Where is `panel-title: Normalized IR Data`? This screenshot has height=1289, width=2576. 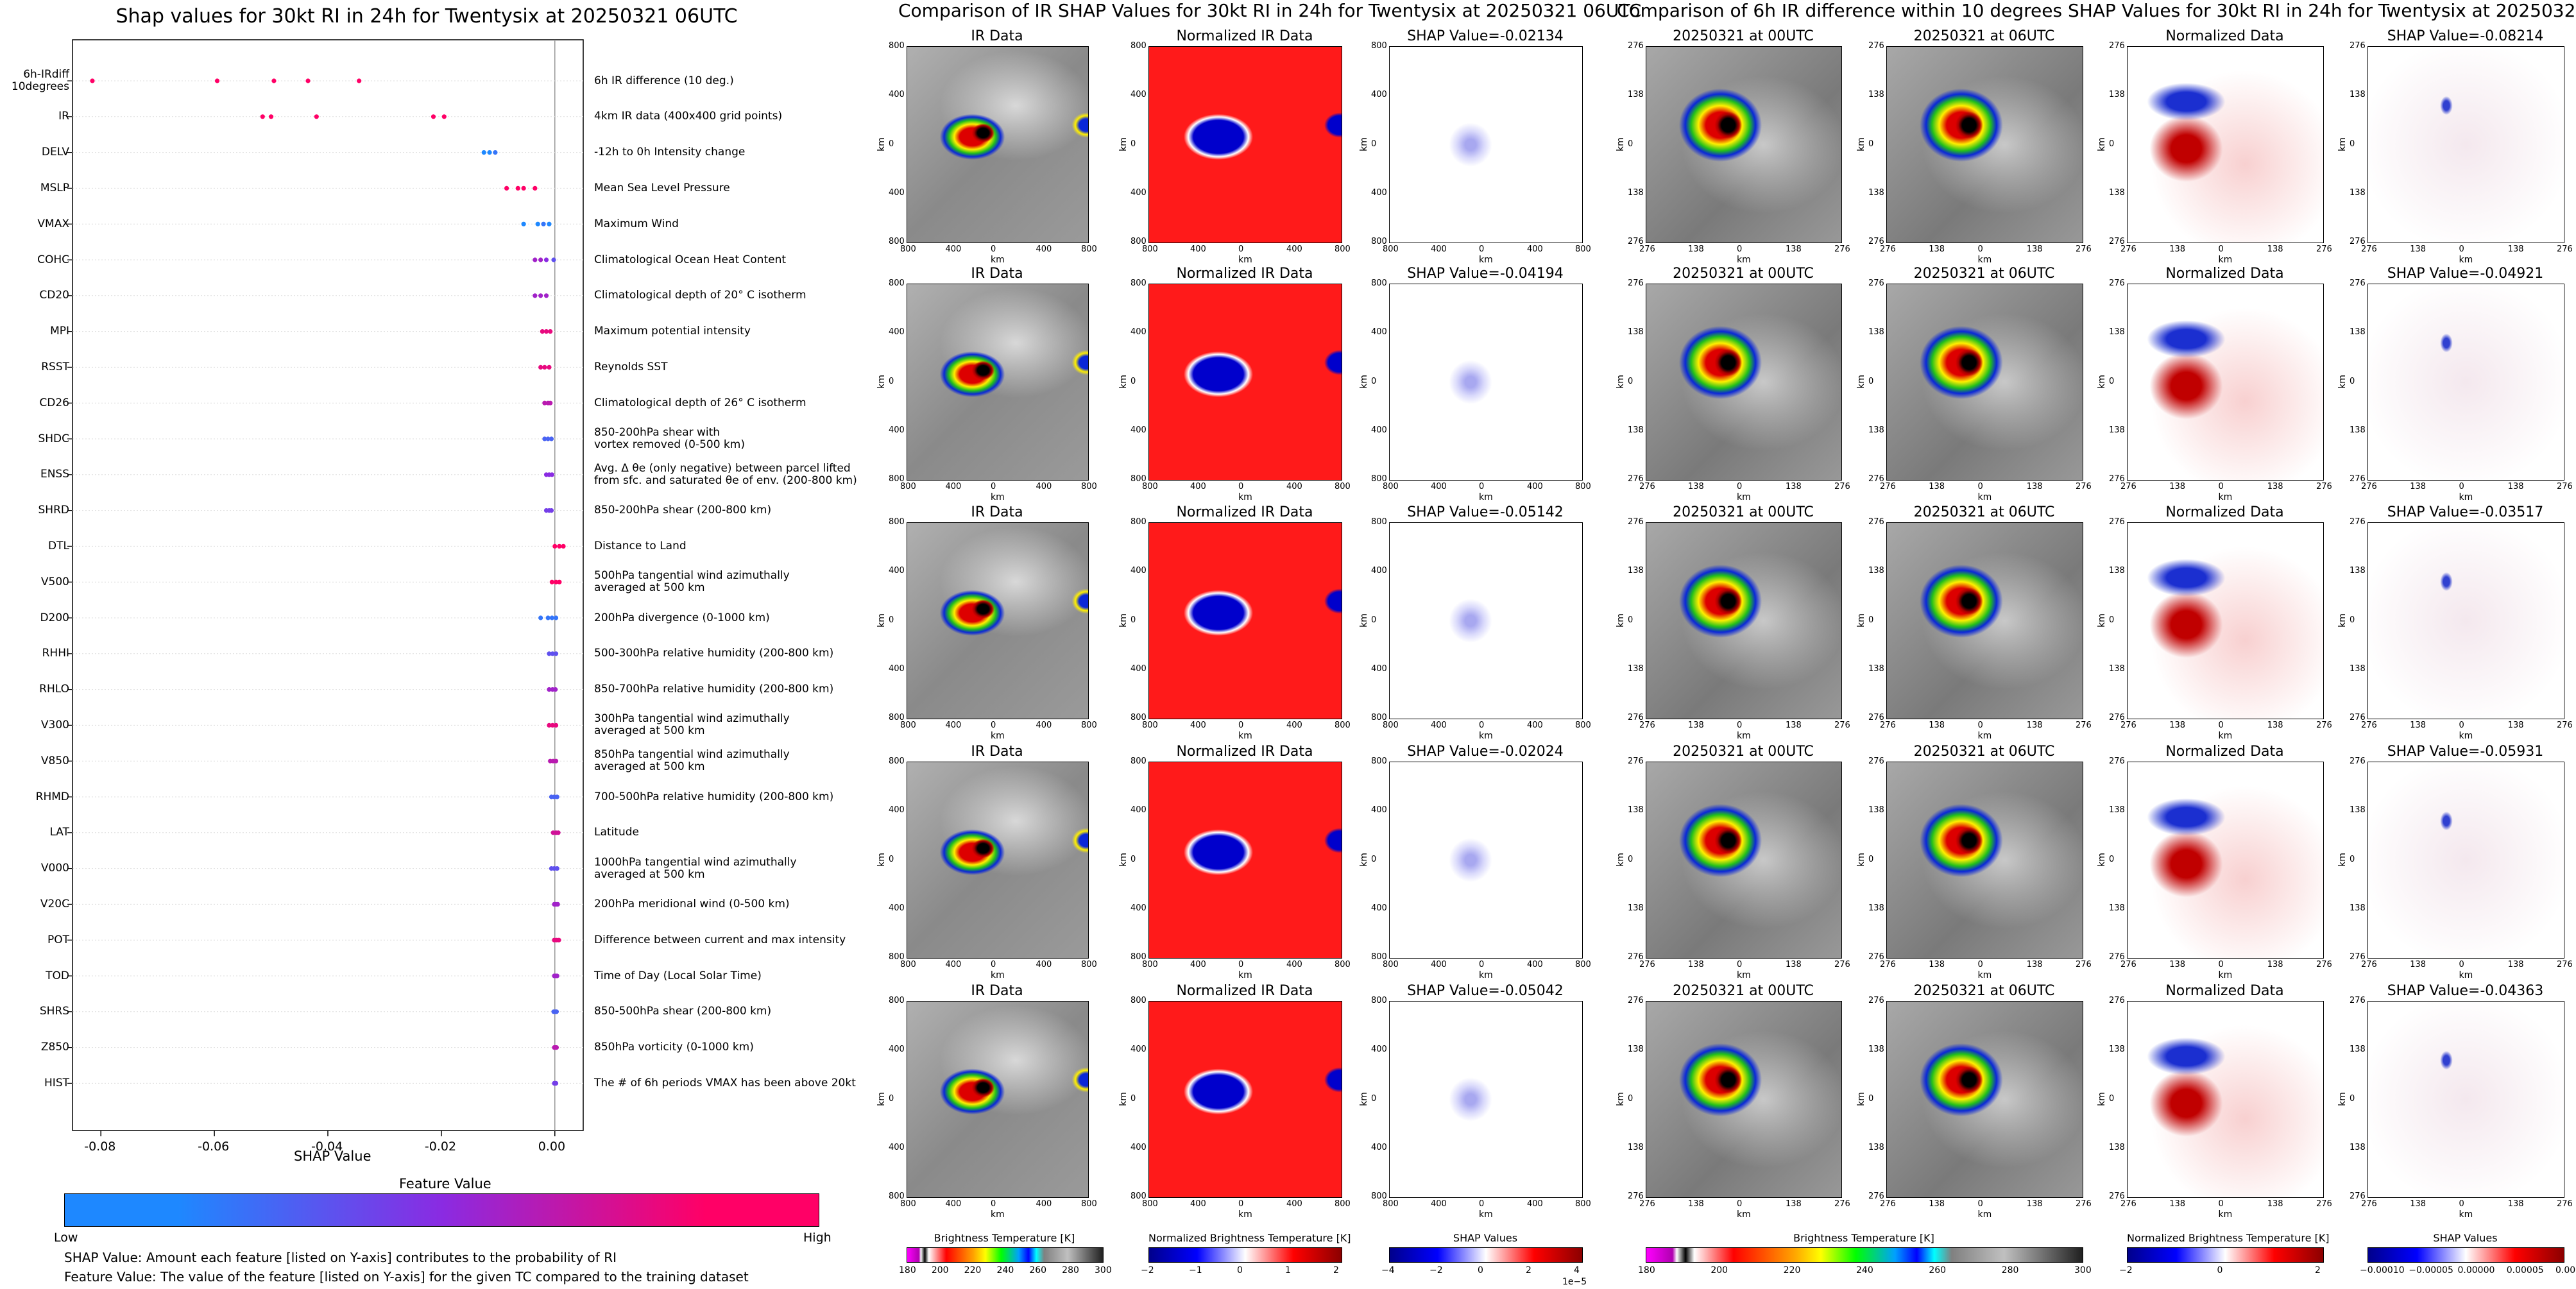
panel-title: Normalized IR Data is located at coordinates (1244, 752).